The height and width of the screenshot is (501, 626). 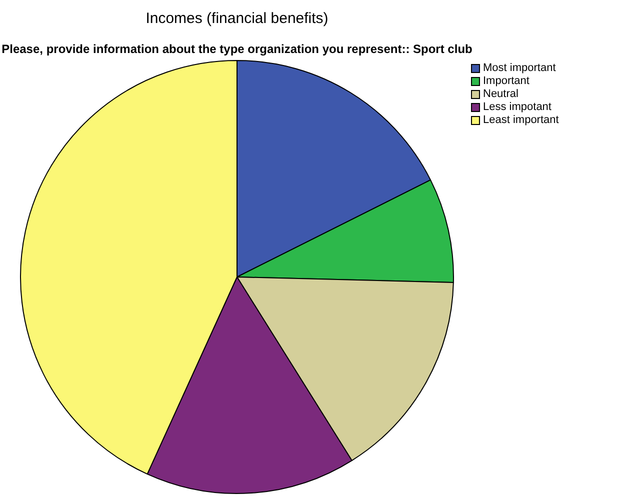 What do you see at coordinates (237, 49) in the screenshot?
I see `chart-subtitle: Please, provide information about the type organization you represent:: Sport club` at bounding box center [237, 49].